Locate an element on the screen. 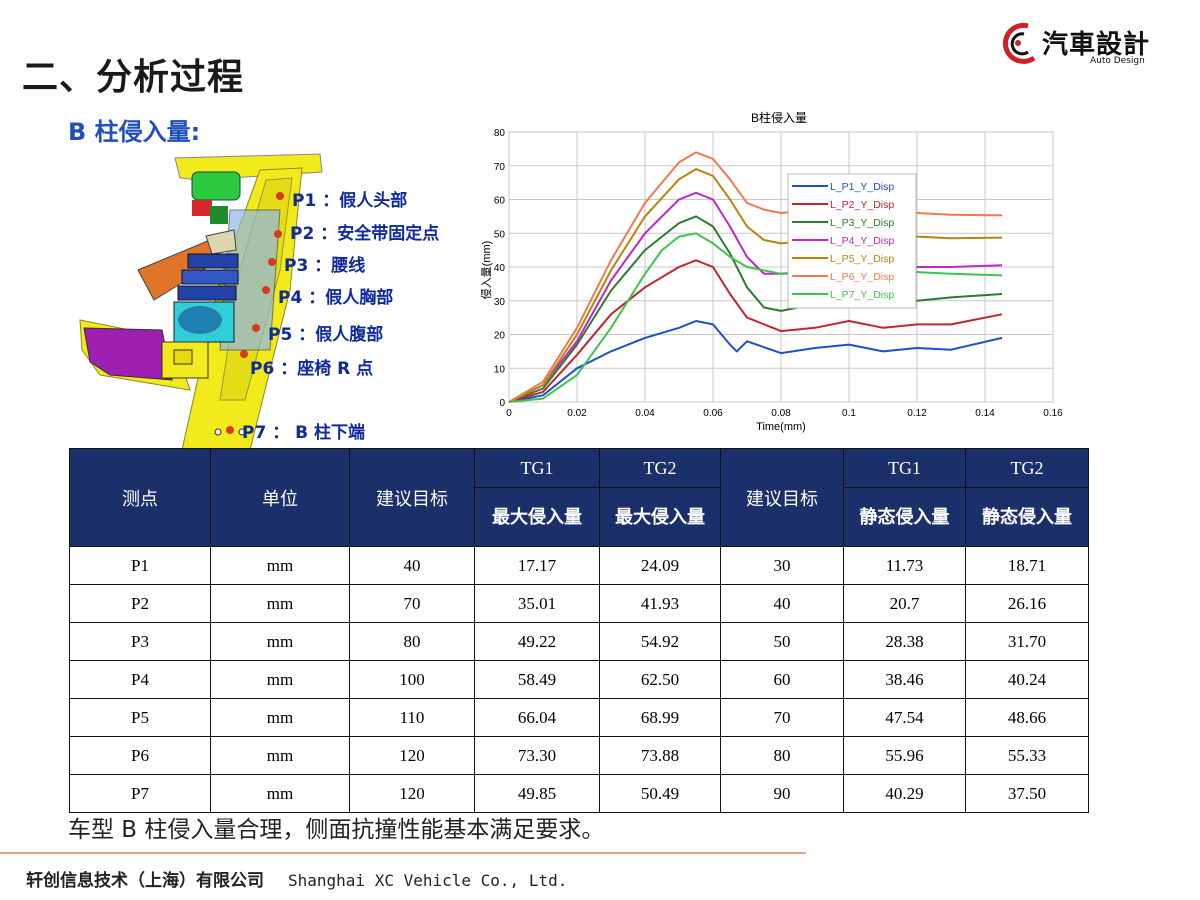  point-label-p6: P6 ：座椅 R 点 is located at coordinates (312, 369).